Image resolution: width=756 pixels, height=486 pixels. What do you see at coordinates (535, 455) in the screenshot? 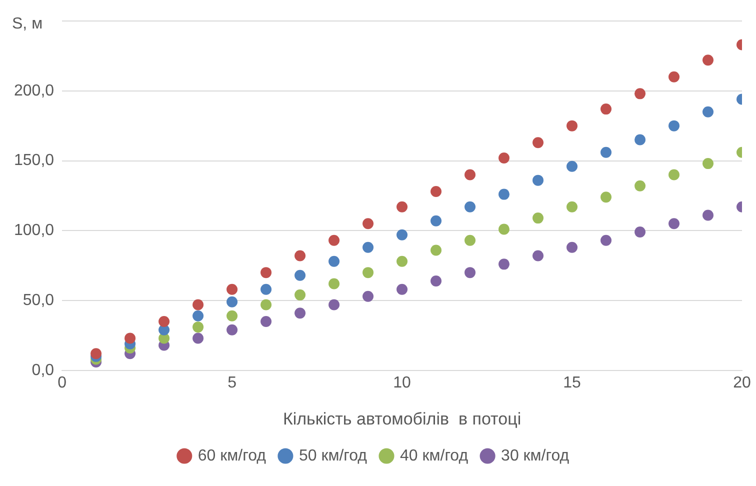
I see `legend-label: 30 км/год` at bounding box center [535, 455].